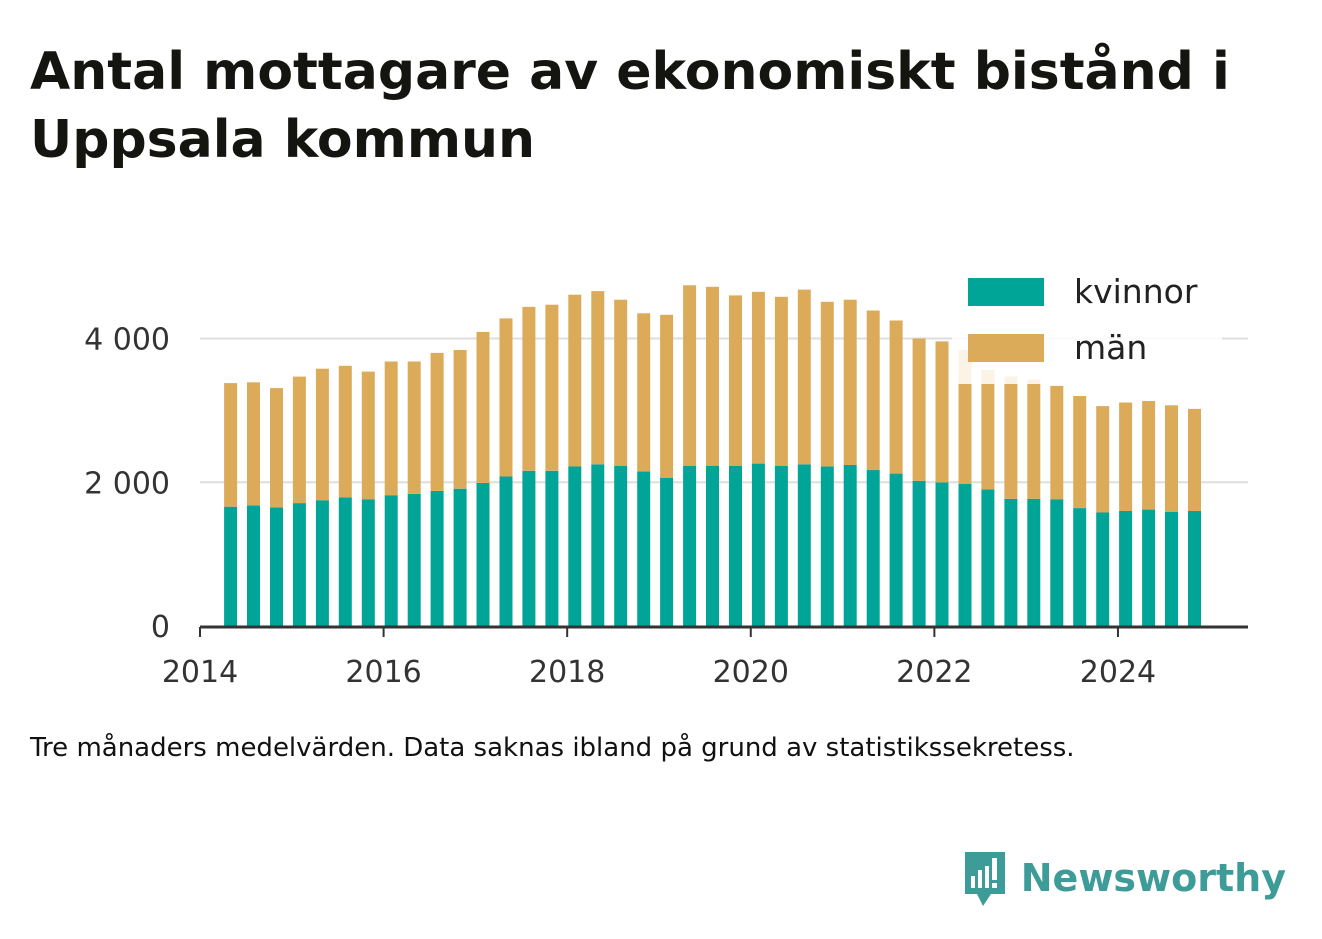 The image size is (1322, 939). What do you see at coordinates (1153, 878) in the screenshot?
I see `brand-name: Newsworthy` at bounding box center [1153, 878].